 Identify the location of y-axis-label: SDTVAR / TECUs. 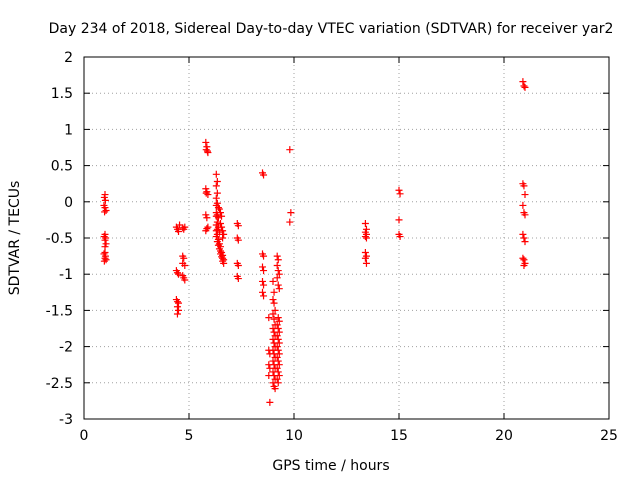
(15, 238).